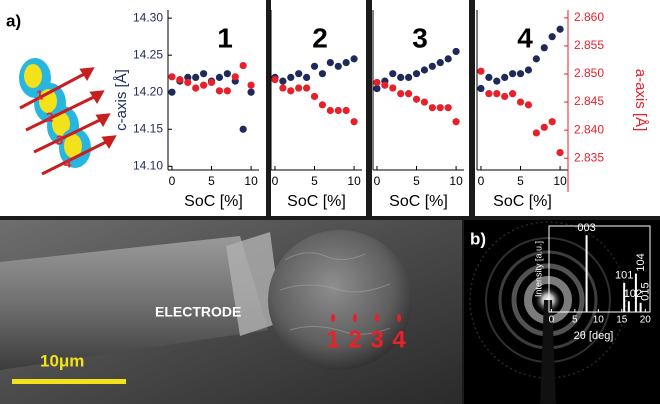  Describe the element at coordinates (622, 320) in the screenshot. I see `x-tick-label: 15` at that location.